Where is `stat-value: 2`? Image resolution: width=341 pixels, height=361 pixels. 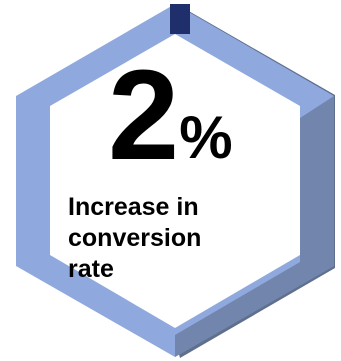 stat-value: 2 is located at coordinates (143, 115).